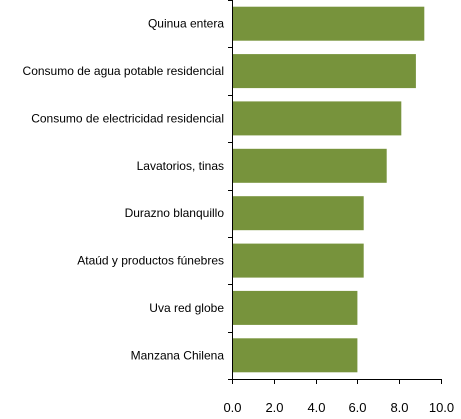  Describe the element at coordinates (178, 355) in the screenshot. I see `category-label: Manzana Chilena` at that location.